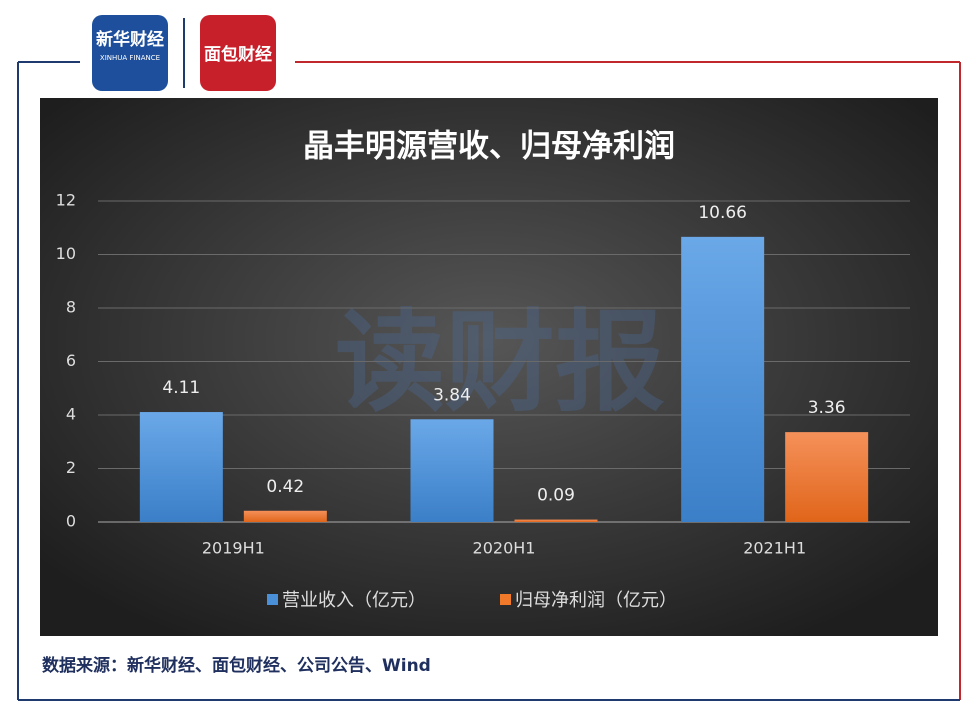  I want to click on chart-title: 晶丰明源营收、归母净利润, so click(489, 147).